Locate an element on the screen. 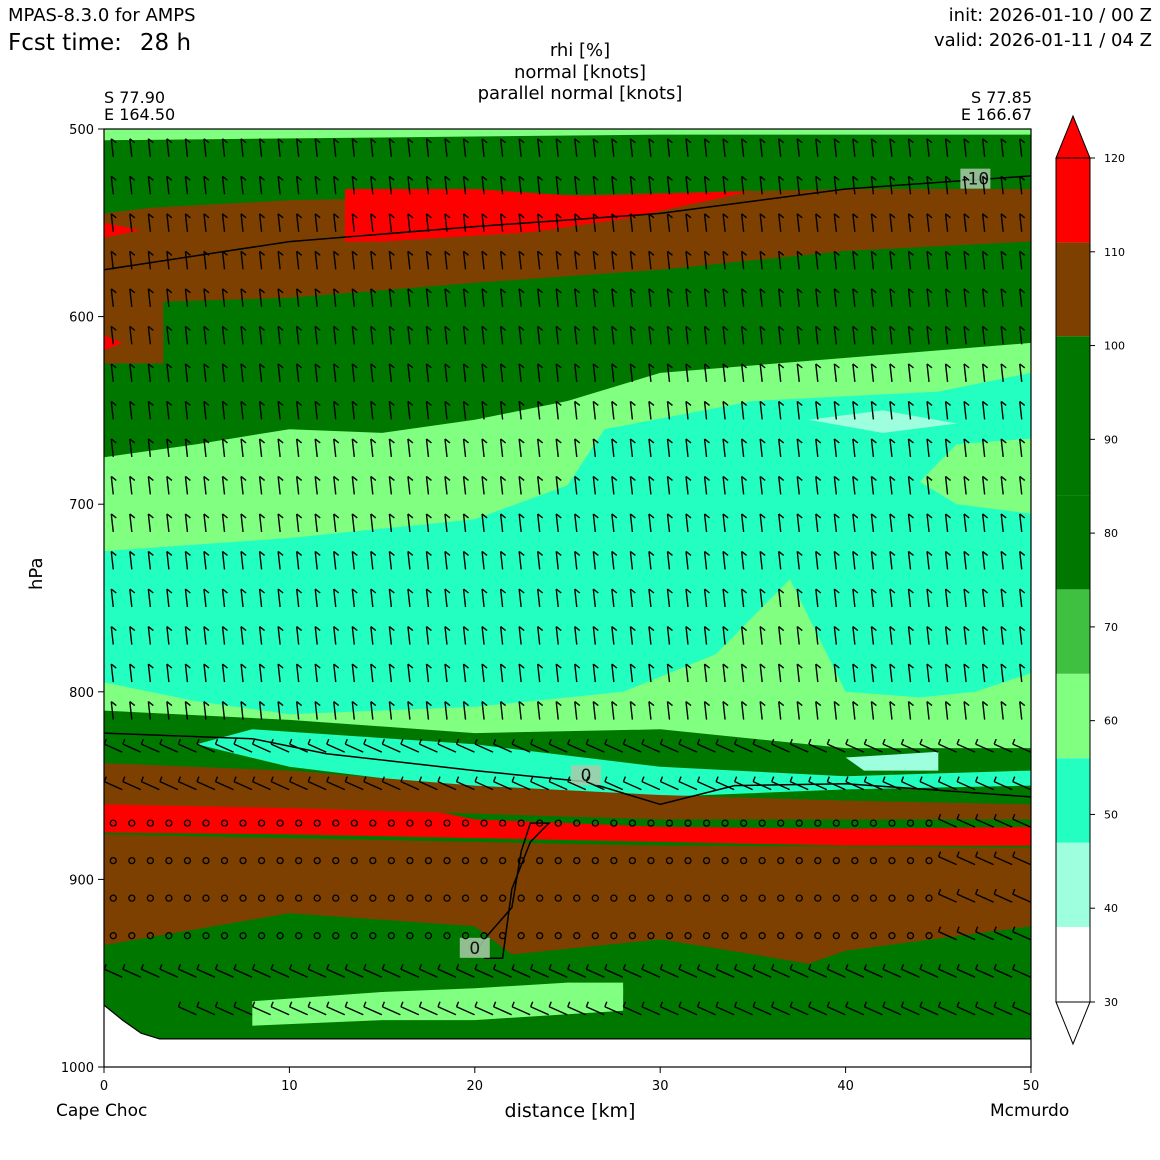 The height and width of the screenshot is (1160, 1160). left-endpoint-label: Cape Choc is located at coordinates (102, 1111).